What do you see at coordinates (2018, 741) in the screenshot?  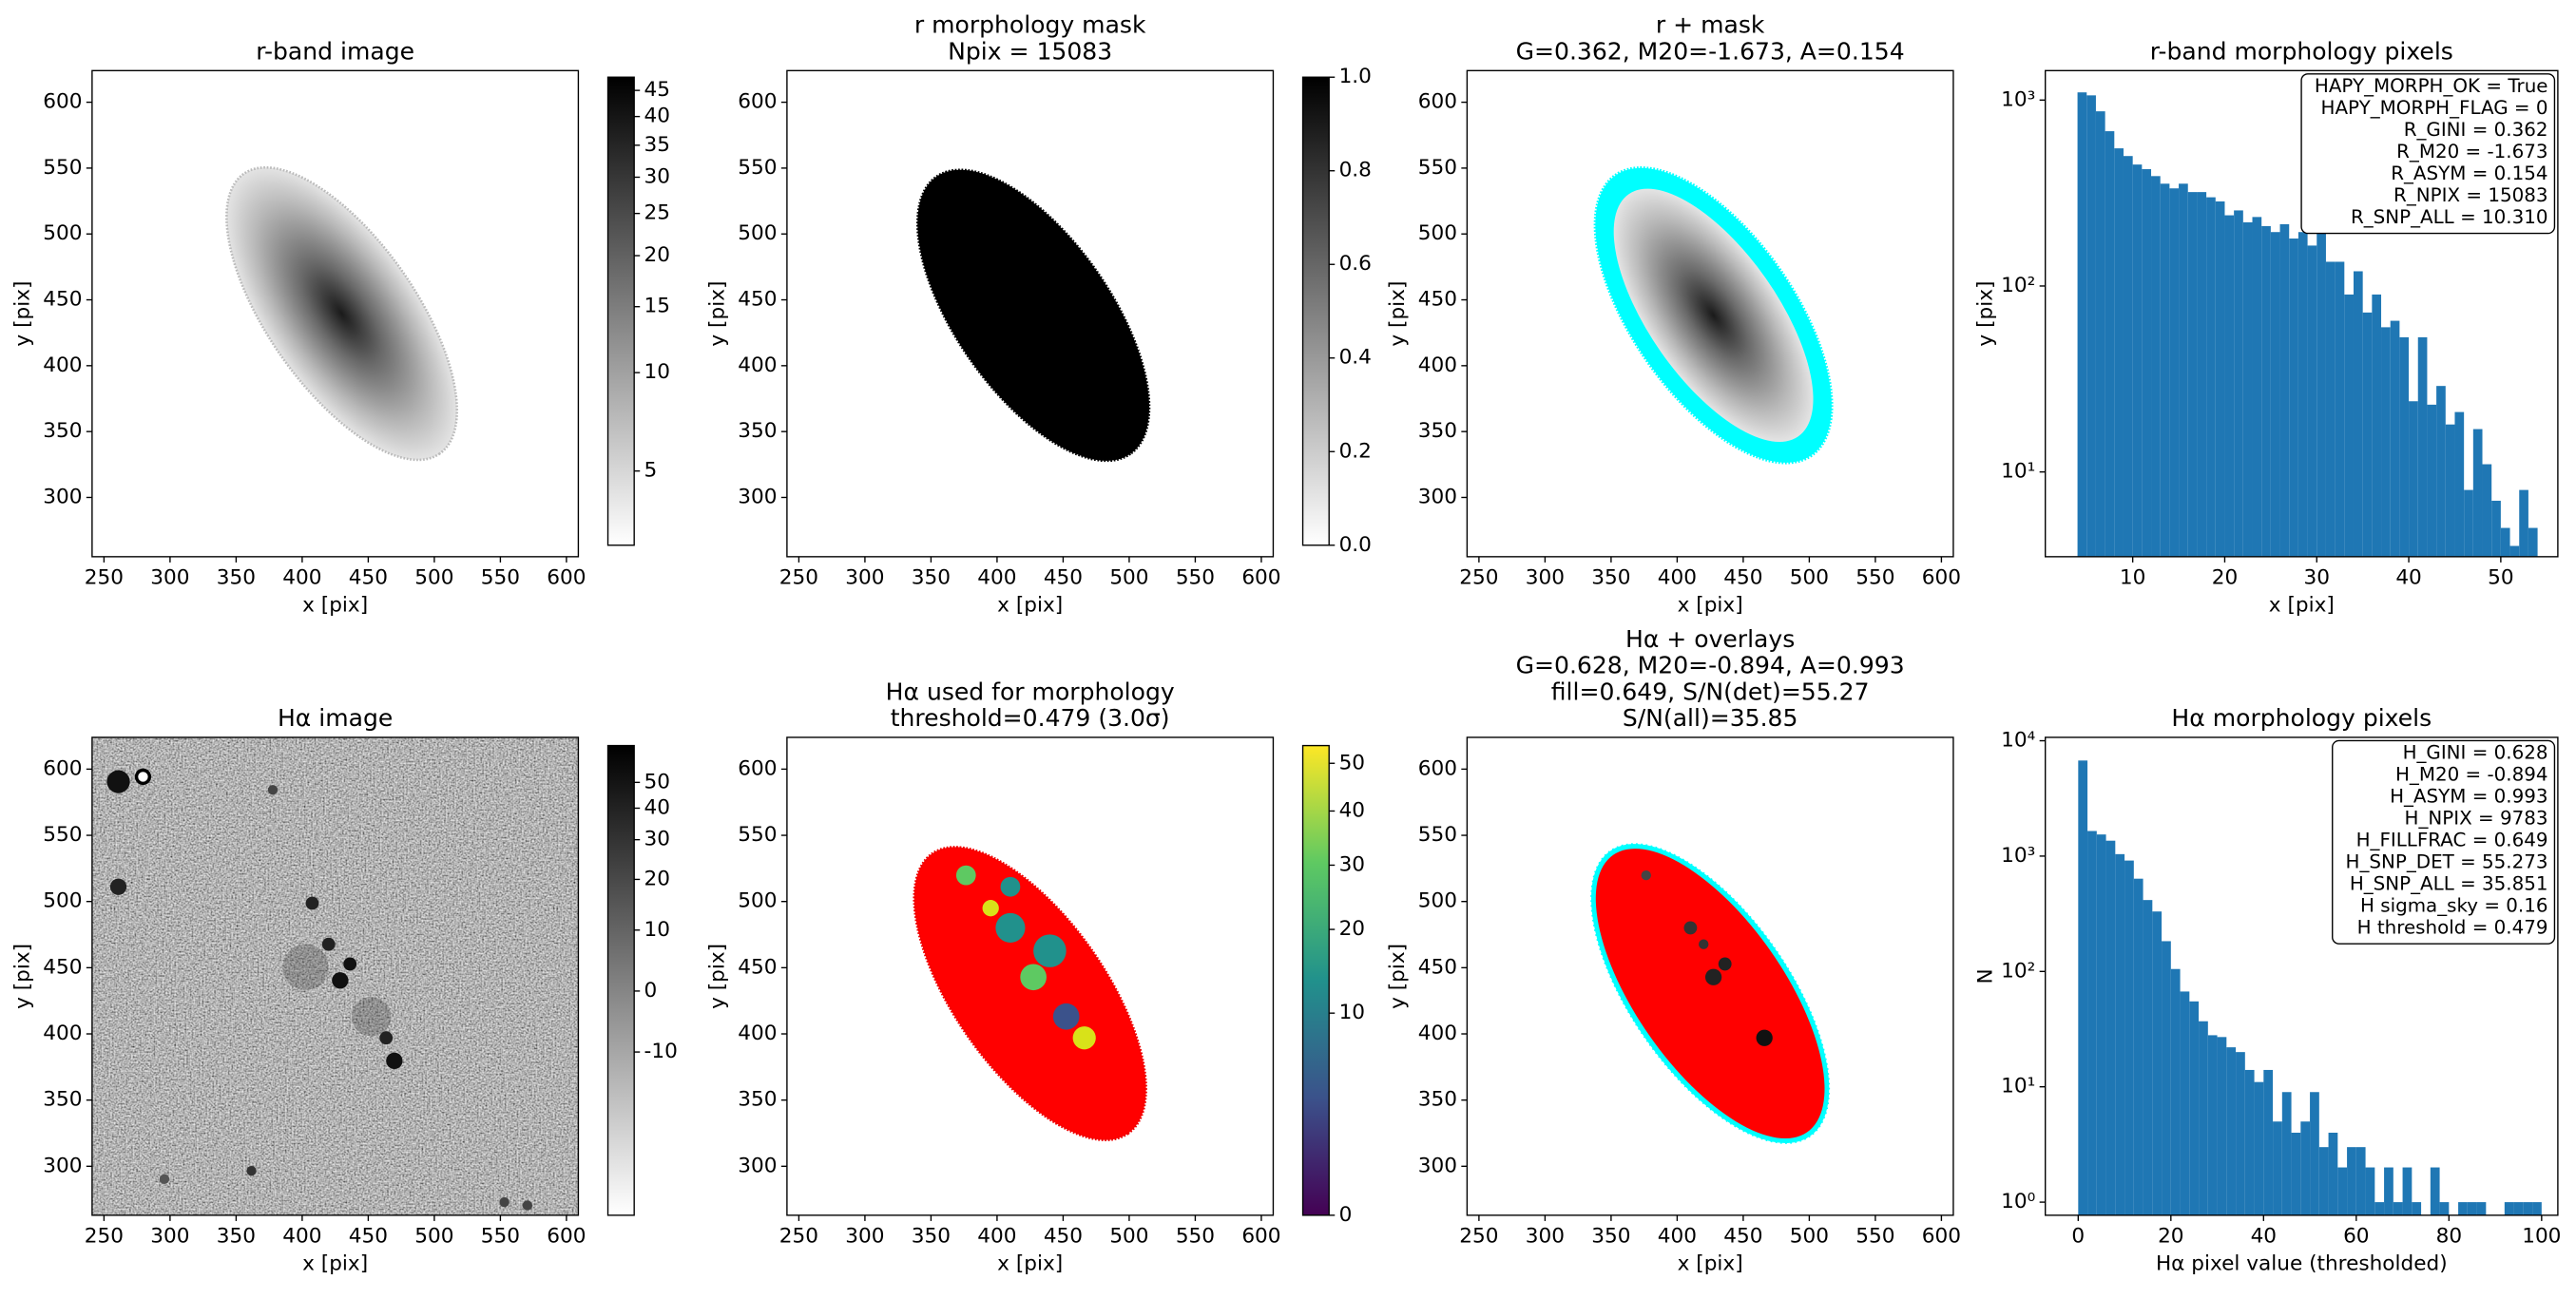 I see `y-tick-label: 10⁴` at bounding box center [2018, 741].